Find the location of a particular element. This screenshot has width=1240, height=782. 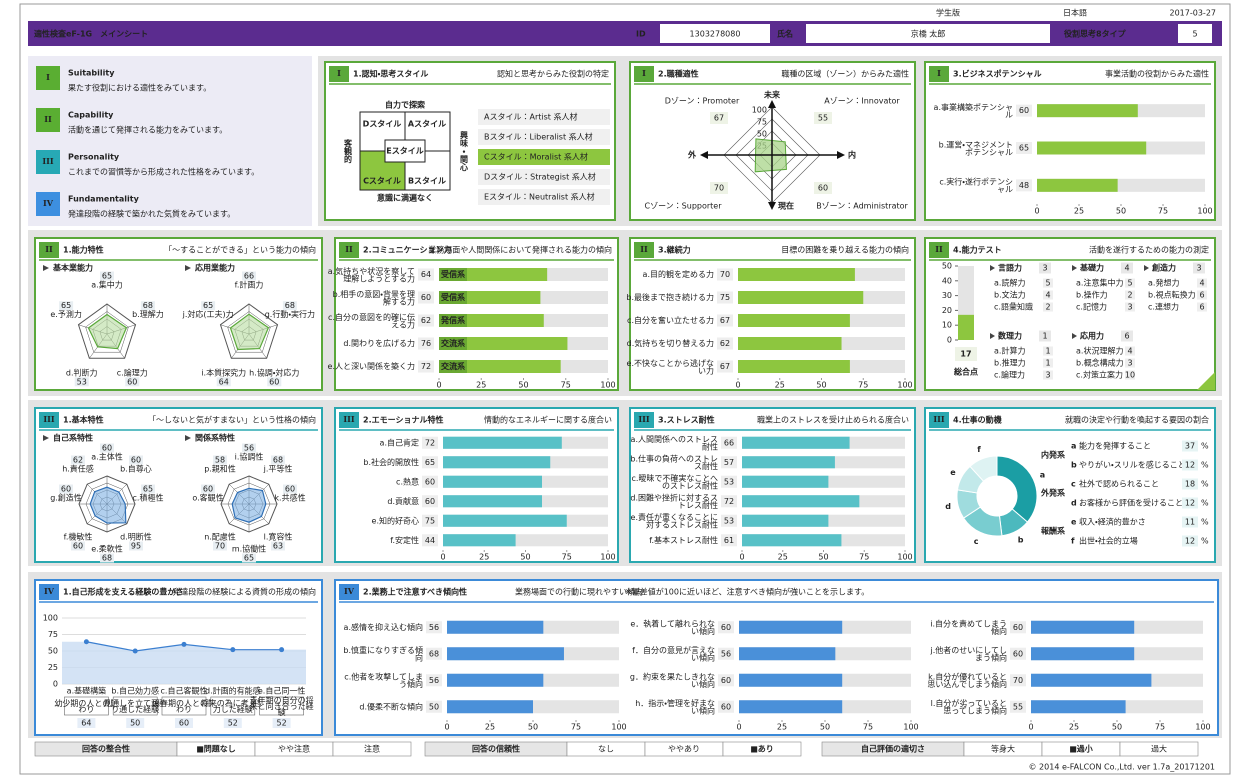

radar-label: f.機敏性 is located at coordinates (78, 536).